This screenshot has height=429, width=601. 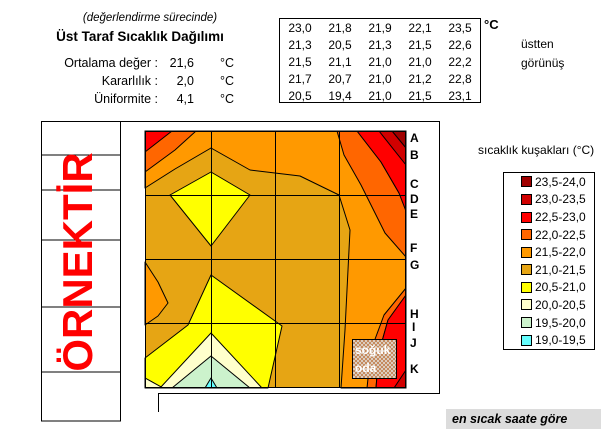 What do you see at coordinates (560, 252) in the screenshot?
I see `legend-range: 21,5-22,0` at bounding box center [560, 252].